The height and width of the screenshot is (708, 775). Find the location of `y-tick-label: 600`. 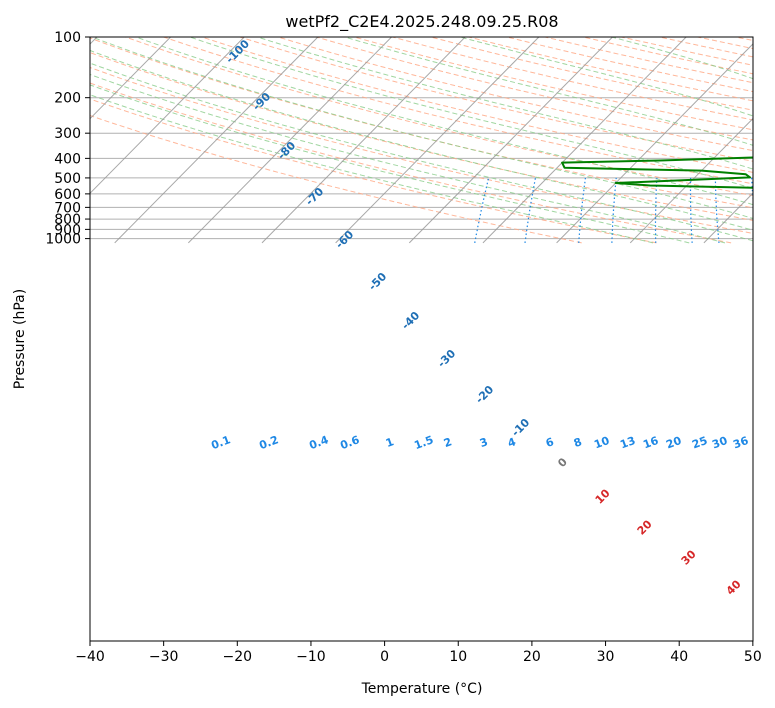

y-tick-label: 600 is located at coordinates (67, 195).